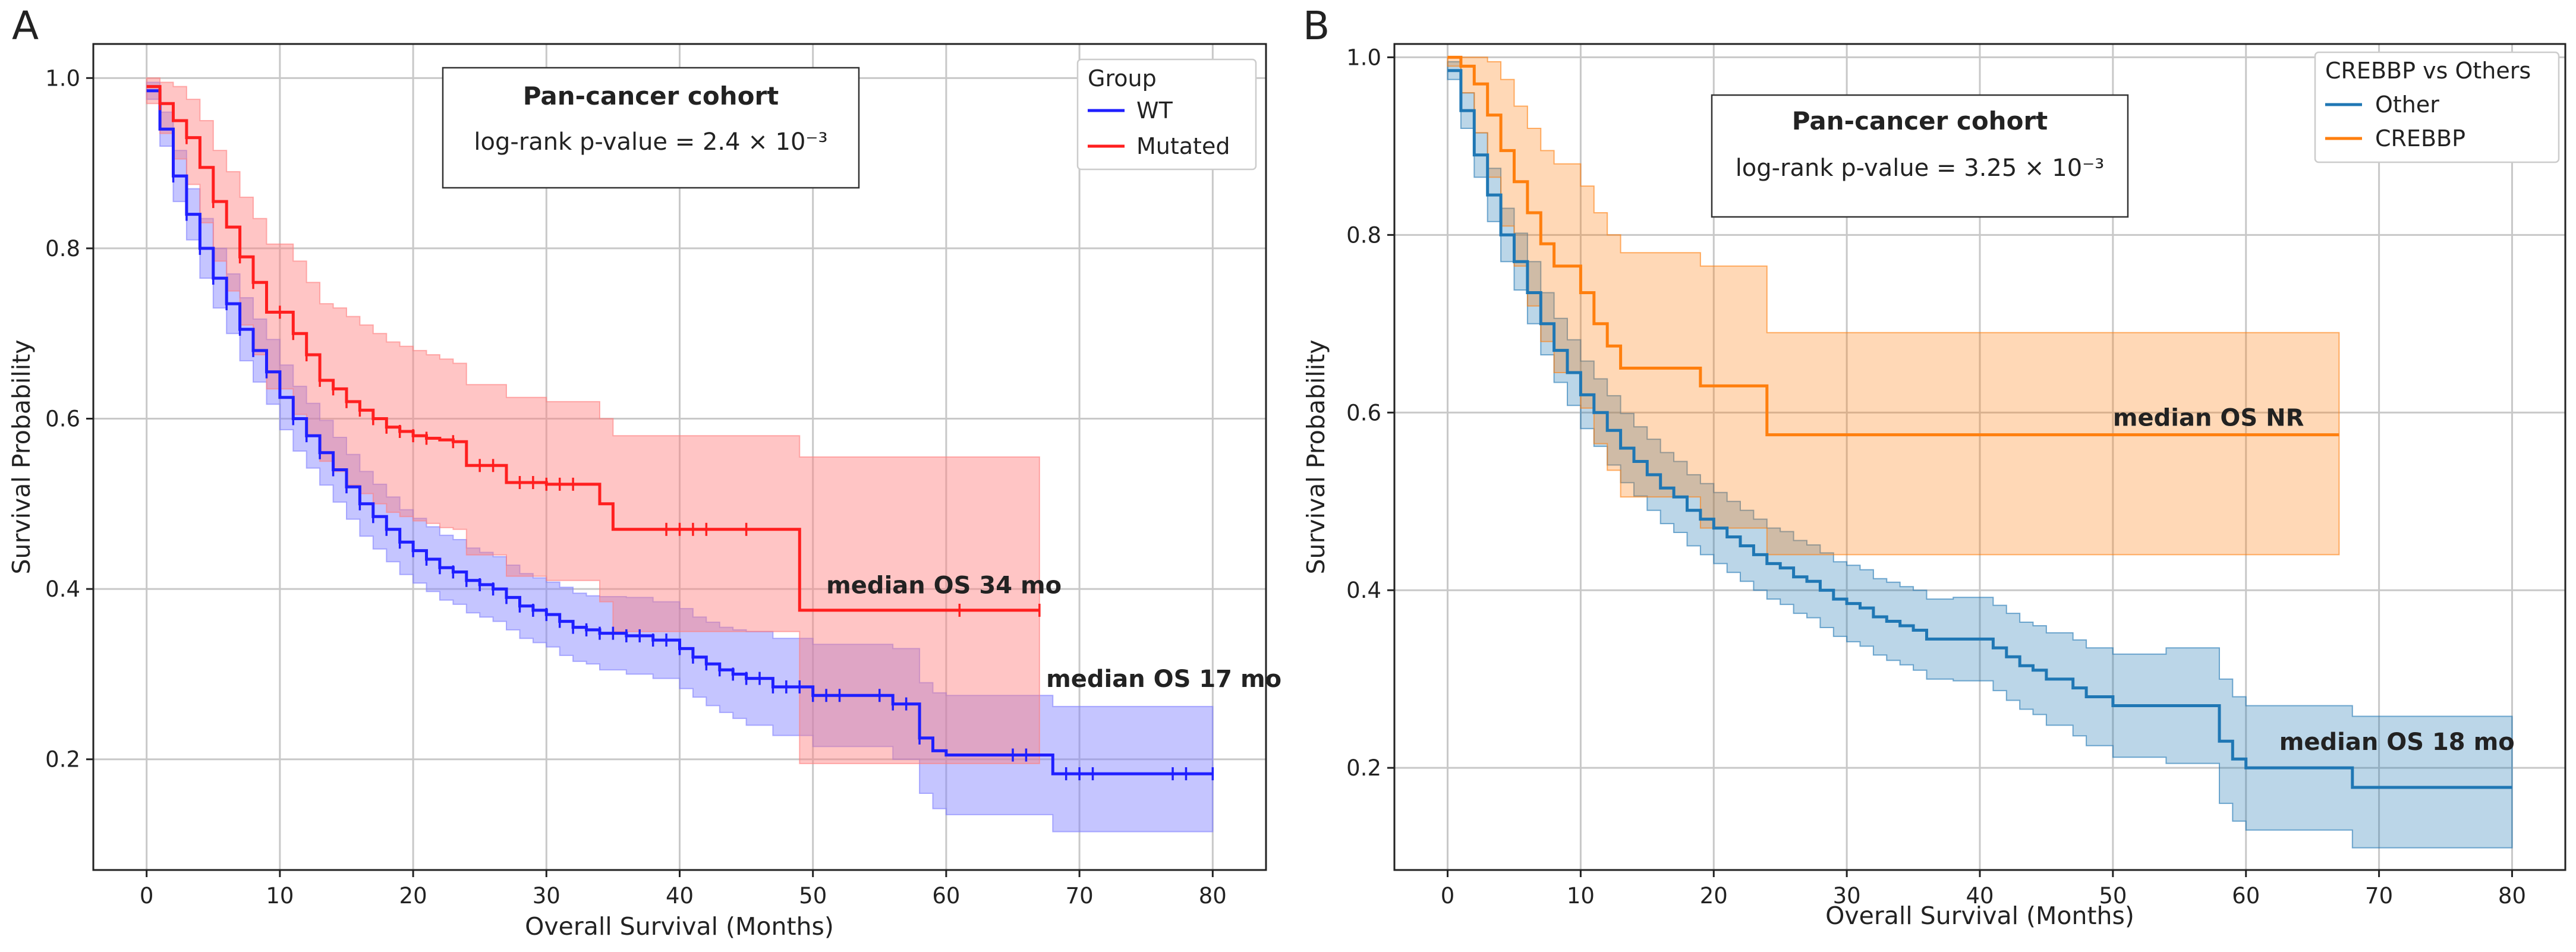  I want to click on panel-b-xtick-label: 70, so click(2379, 896).